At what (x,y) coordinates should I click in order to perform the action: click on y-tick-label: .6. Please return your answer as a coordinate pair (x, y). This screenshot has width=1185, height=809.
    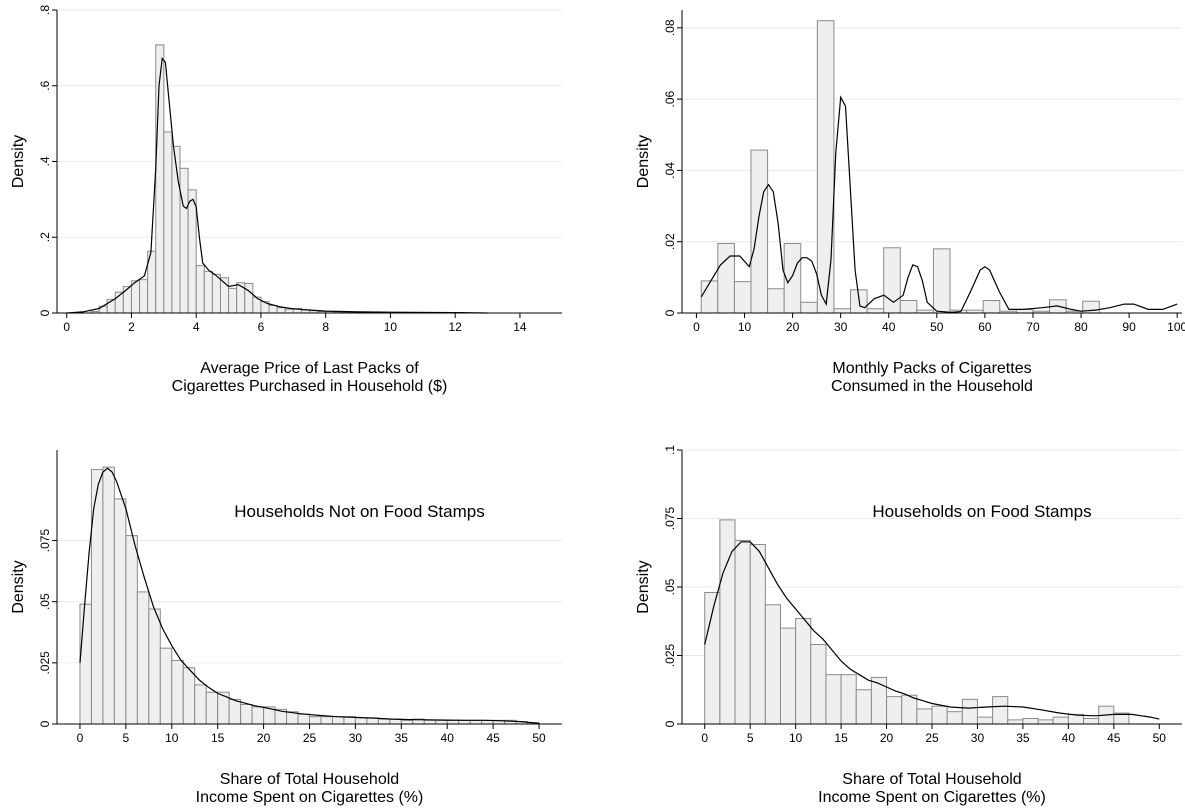
    Looking at the image, I should click on (45, 85).